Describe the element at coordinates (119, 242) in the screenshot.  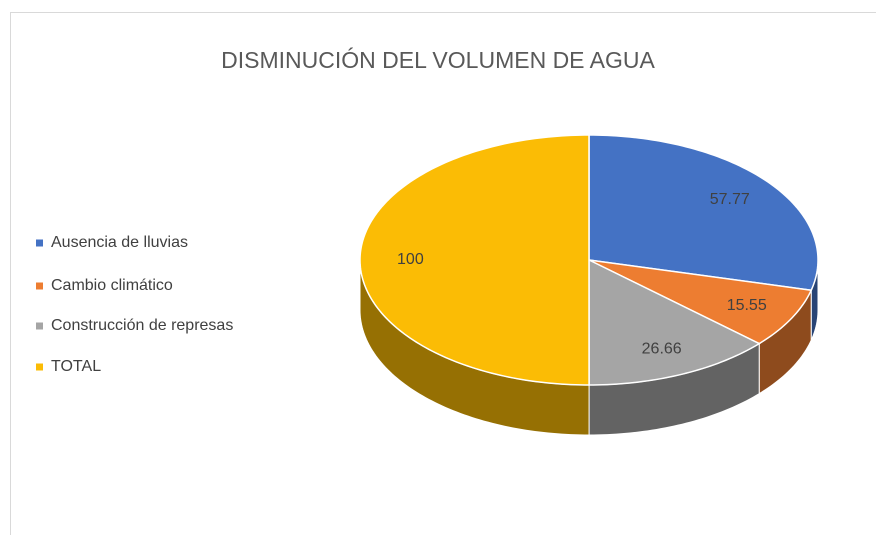
I see `legend-label: Ausencia de lluvias` at that location.